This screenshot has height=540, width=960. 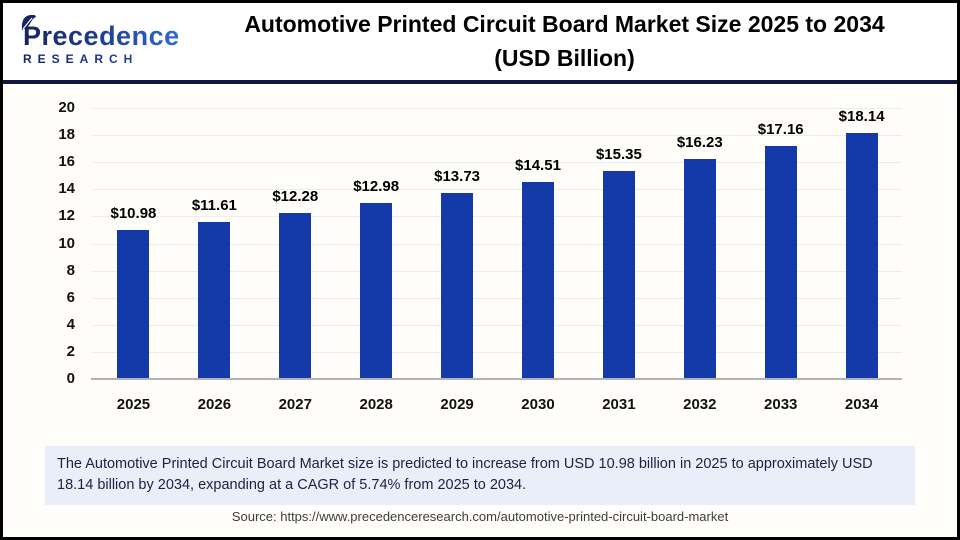 I want to click on bar-column: $12.98, so click(x=376, y=243).